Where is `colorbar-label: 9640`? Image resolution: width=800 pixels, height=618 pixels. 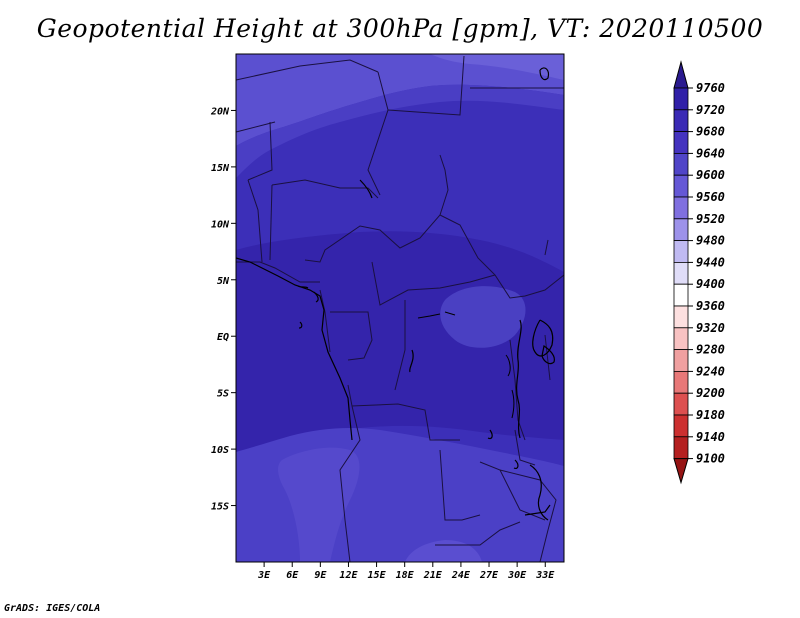
colorbar-label: 9640 is located at coordinates (710, 153).